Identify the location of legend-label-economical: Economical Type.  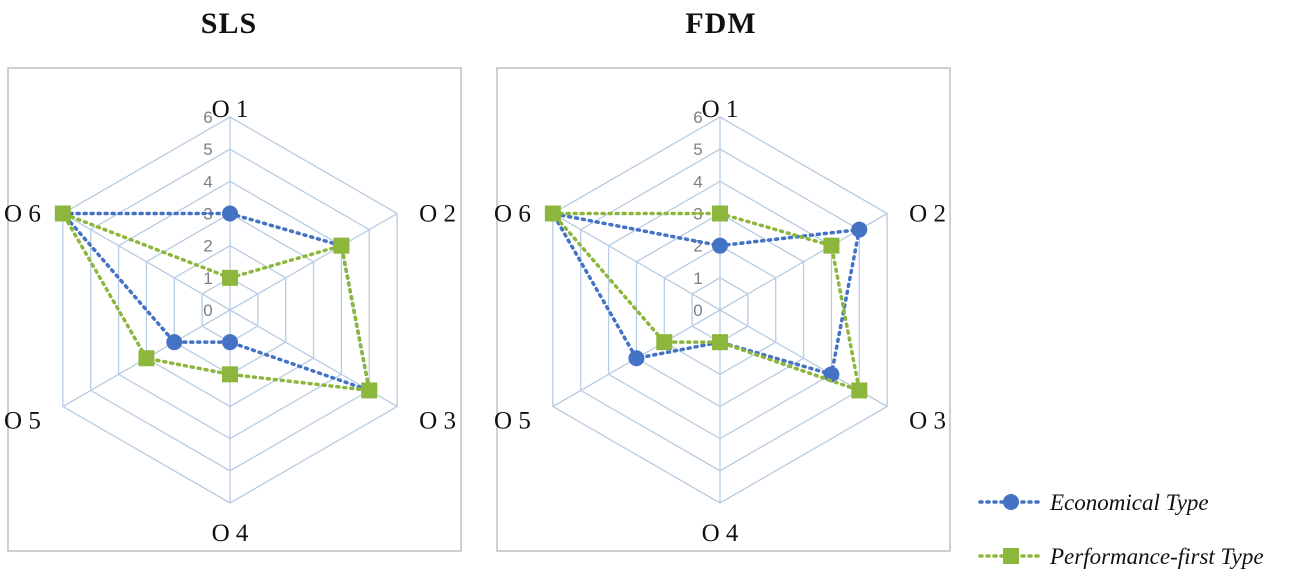
(1129, 502).